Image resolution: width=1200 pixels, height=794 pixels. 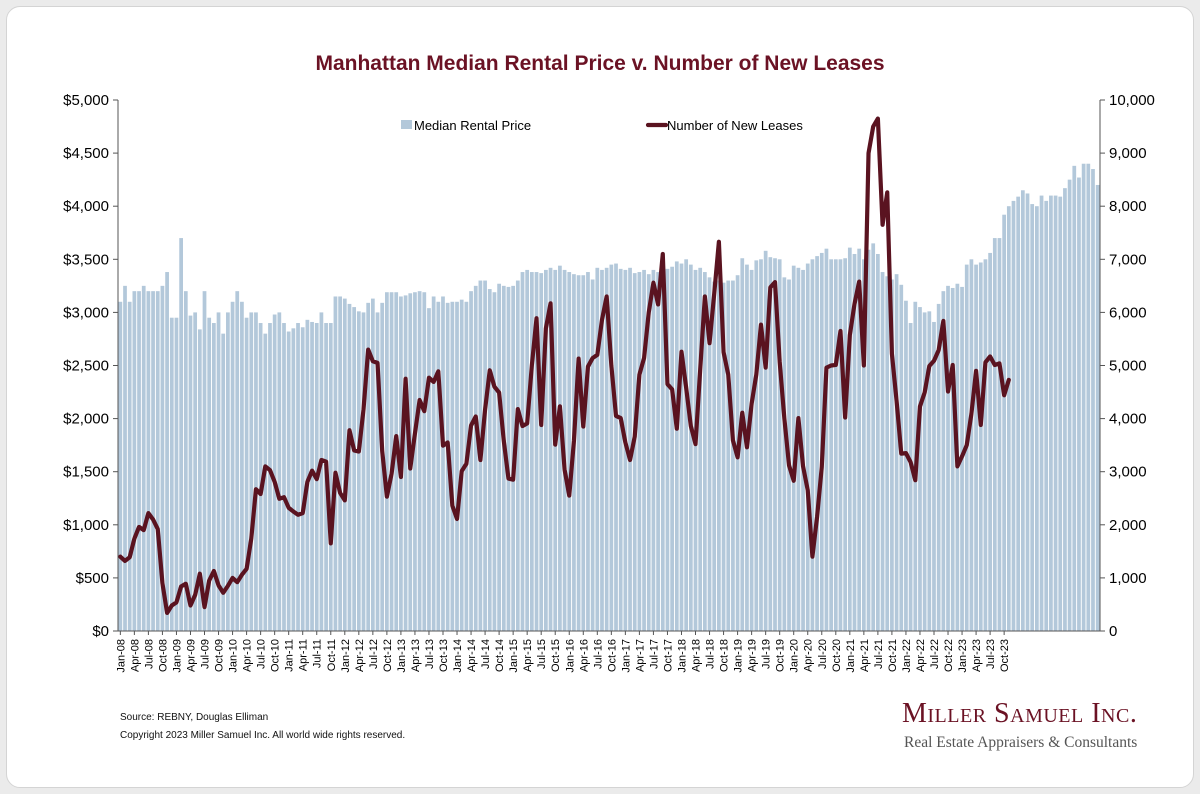 I want to click on x-tick-label: Oct-20, so click(x=837, y=655).